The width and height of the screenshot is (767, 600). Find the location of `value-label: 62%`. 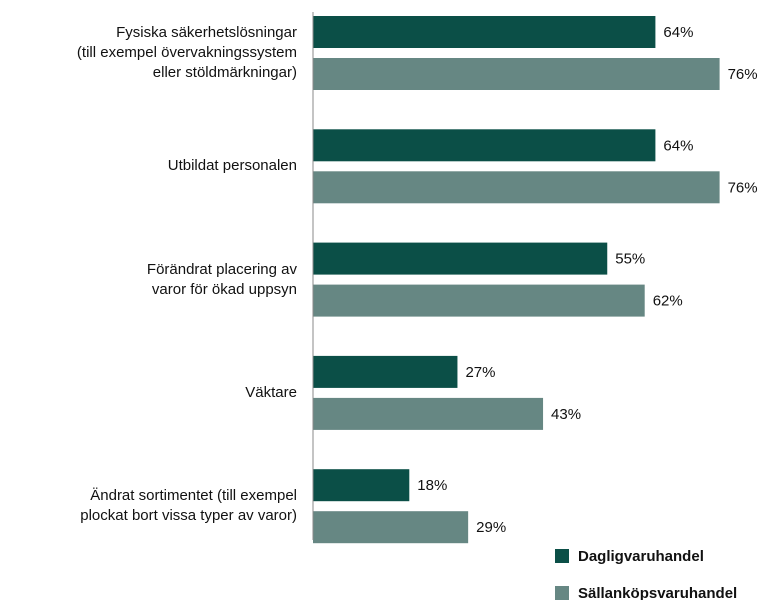

value-label: 62% is located at coordinates (668, 301).